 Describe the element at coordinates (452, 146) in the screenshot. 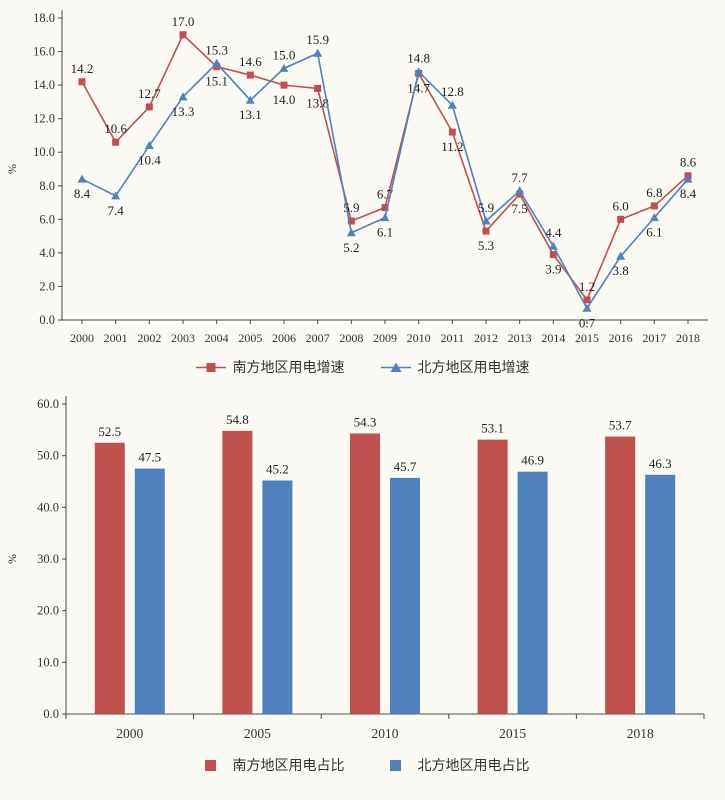

I see `data-label: 11.2` at that location.